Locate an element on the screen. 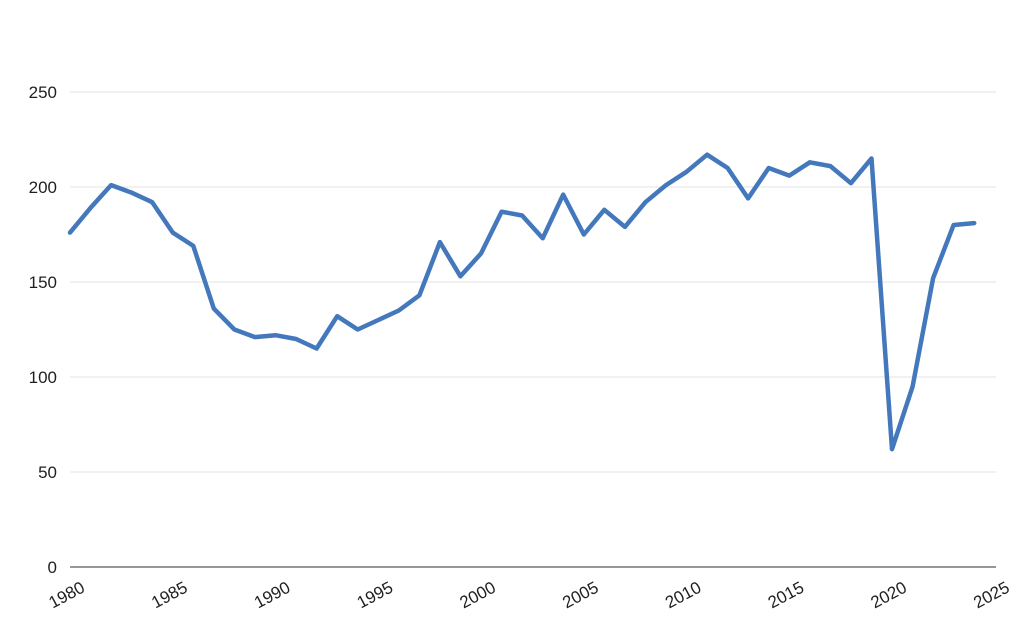 This screenshot has height=633, width=1024. y-axis-tick-label: 100 is located at coordinates (43, 377).